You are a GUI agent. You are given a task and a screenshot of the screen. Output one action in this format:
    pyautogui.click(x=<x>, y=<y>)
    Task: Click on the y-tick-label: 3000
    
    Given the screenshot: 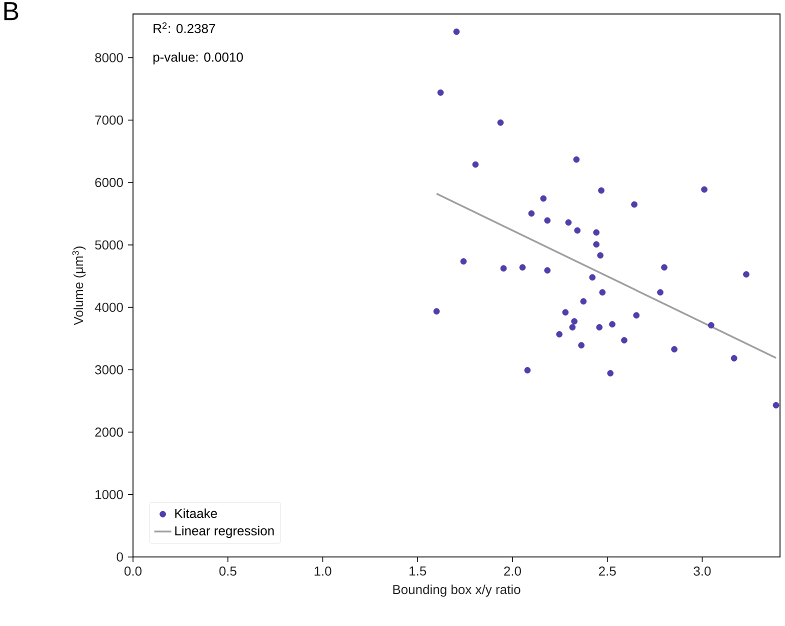 What is the action you would take?
    pyautogui.click(x=109, y=369)
    